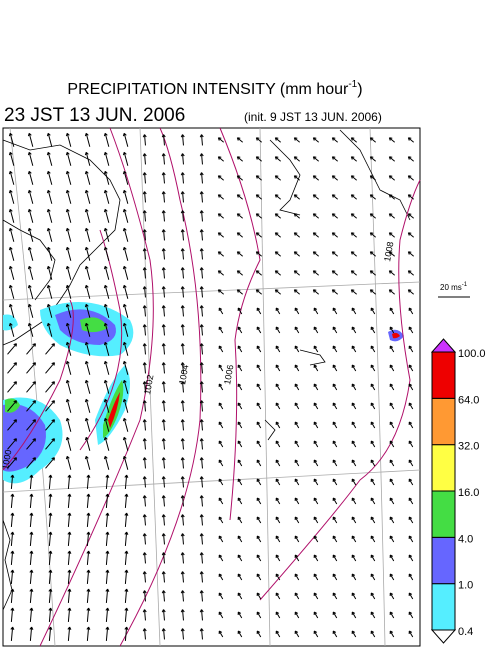 Image resolution: width=500 pixels, height=655 pixels. I want to click on colorbar-box, so click(443, 468).